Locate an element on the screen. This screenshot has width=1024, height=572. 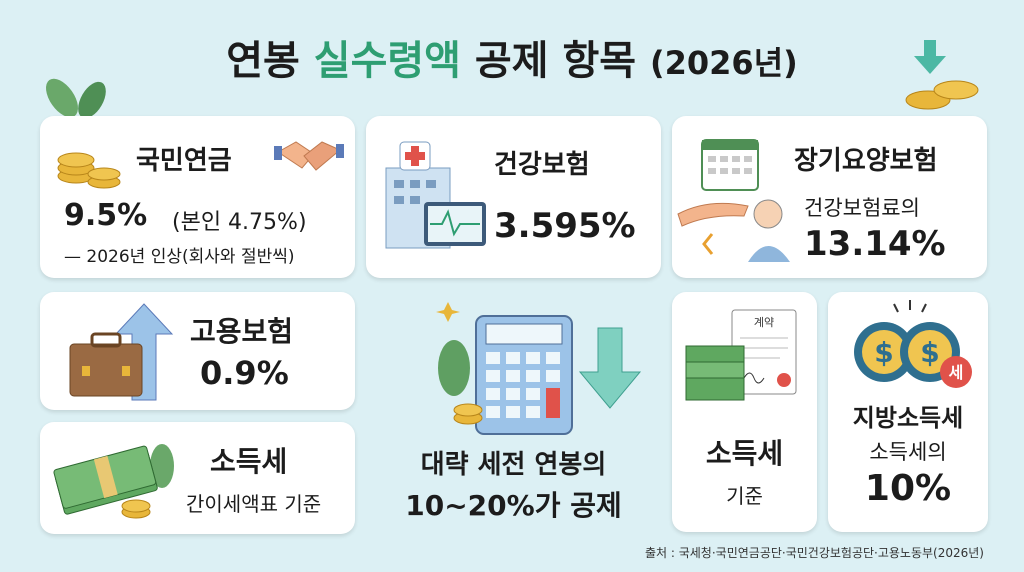
tax-coins-icon: $ $ 세 is located at coordinates (913, 344).